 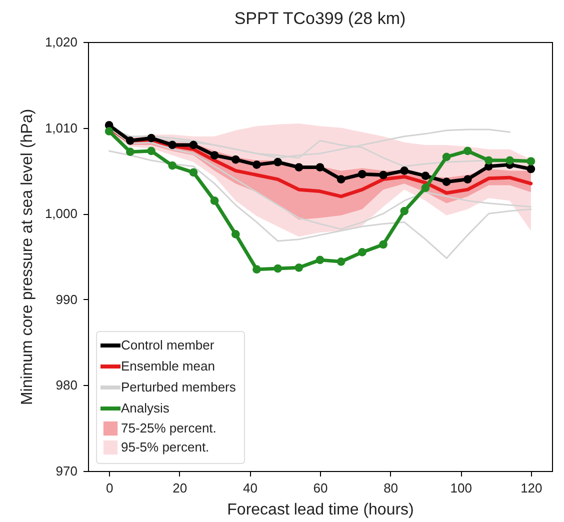 What do you see at coordinates (67, 385) in the screenshot?
I see `y-tick-label: 980` at bounding box center [67, 385].